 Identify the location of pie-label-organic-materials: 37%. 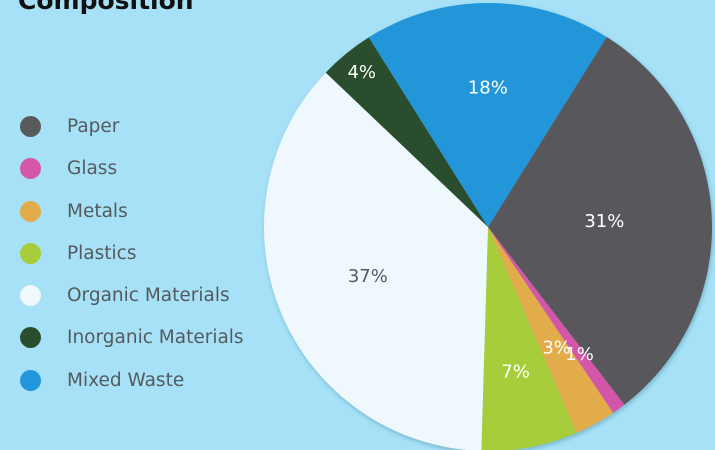
(368, 276).